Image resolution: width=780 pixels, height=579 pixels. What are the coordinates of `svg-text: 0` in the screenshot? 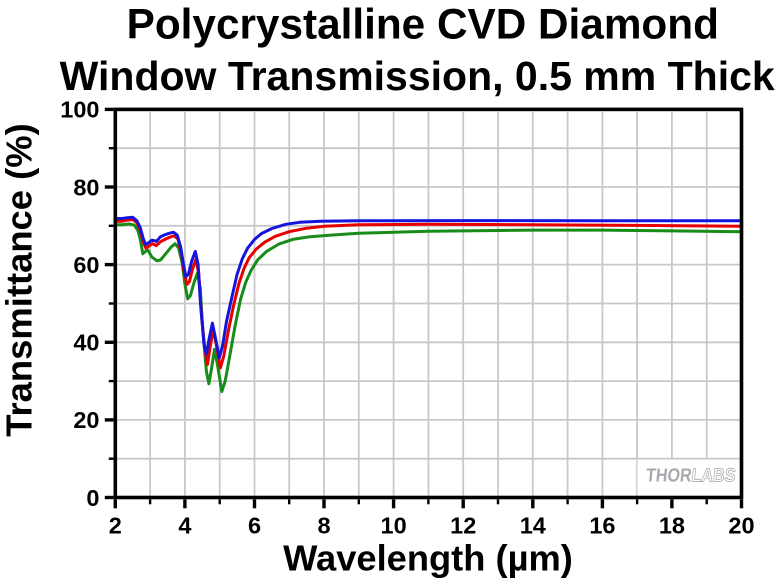 It's located at (92, 498).